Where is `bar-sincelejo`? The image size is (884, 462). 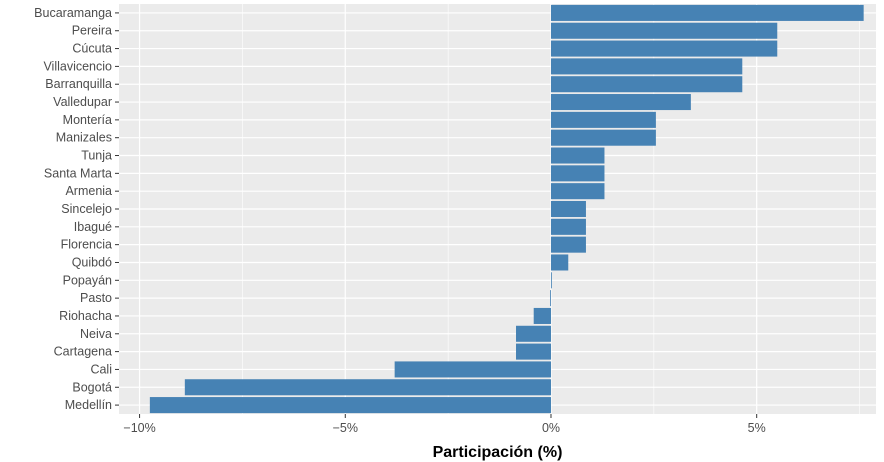
bar-sincelejo is located at coordinates (568, 209).